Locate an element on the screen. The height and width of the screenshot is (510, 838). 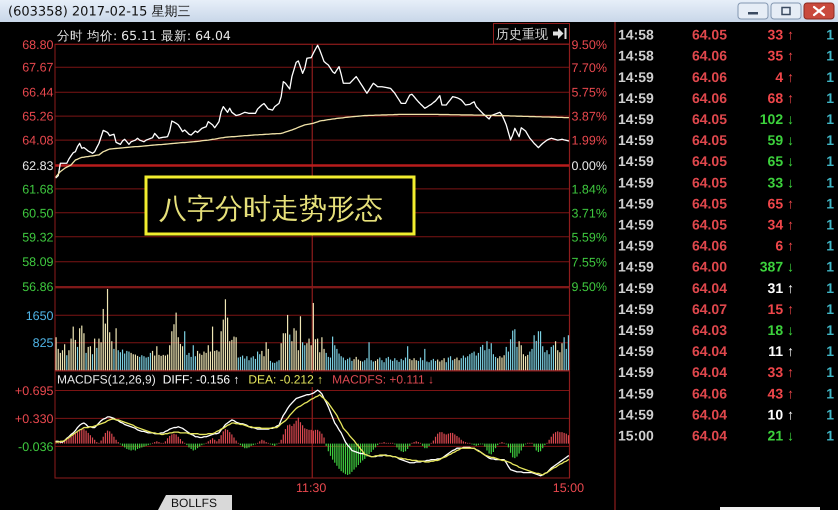
y-tick-label: 60.50 is located at coordinates (38, 213).